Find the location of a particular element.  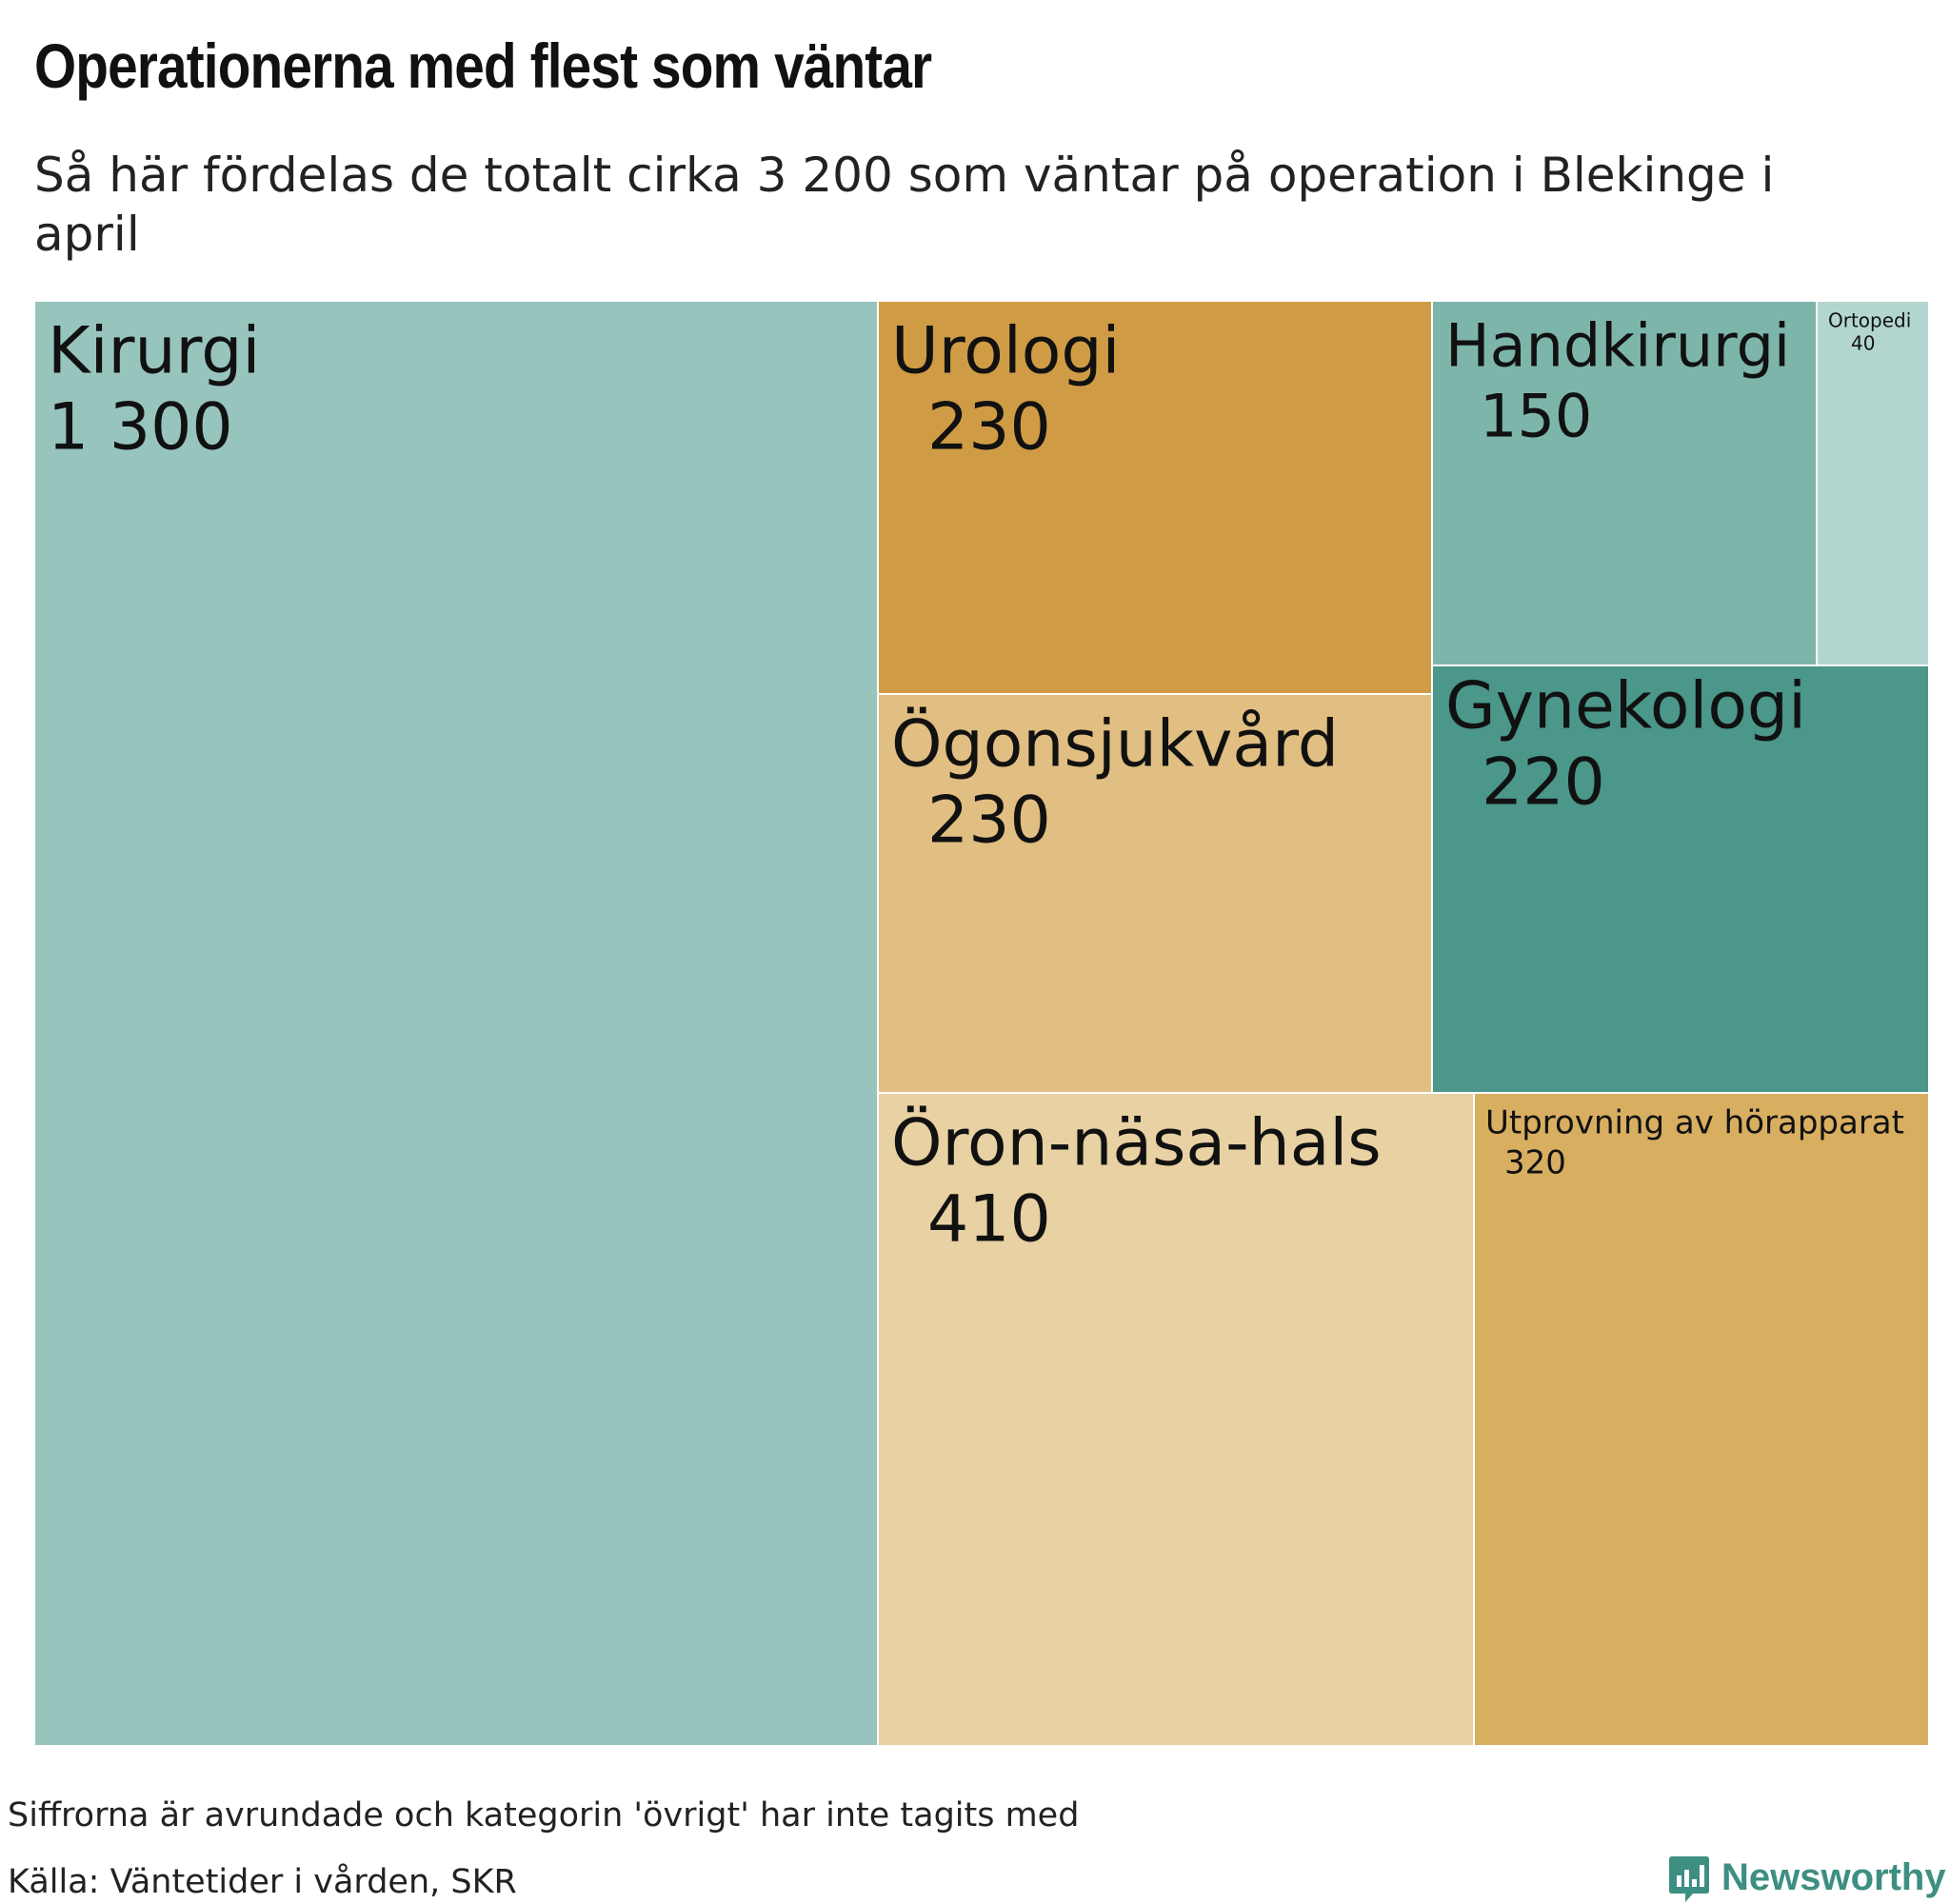

tile-value-ogonsjukvard: 230 is located at coordinates (989, 821).